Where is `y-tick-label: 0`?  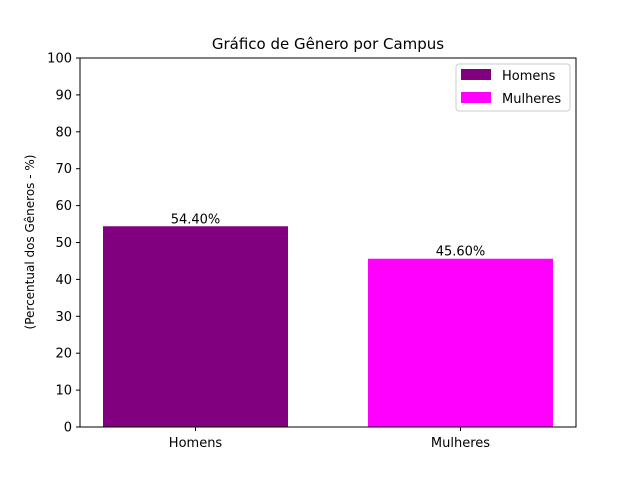 y-tick-label: 0 is located at coordinates (68, 428).